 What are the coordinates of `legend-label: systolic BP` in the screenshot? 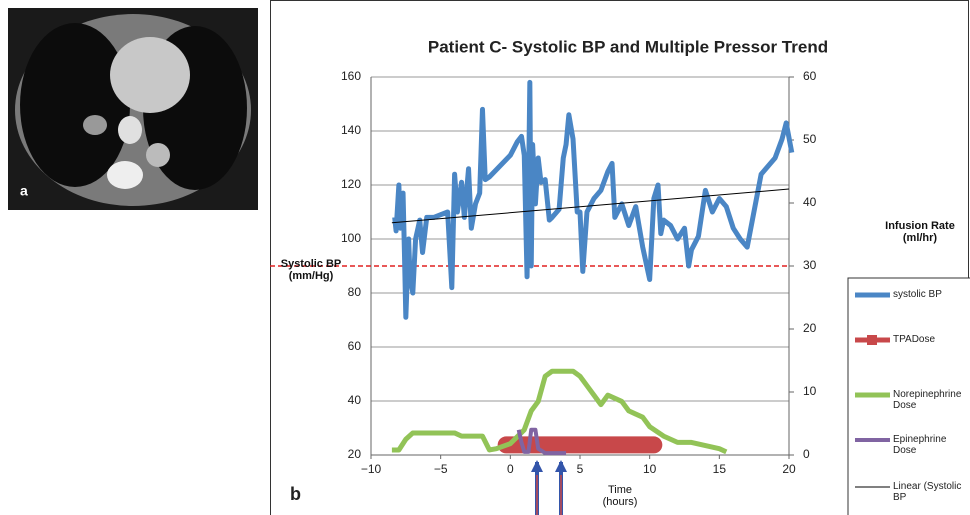 It's located at (917, 294).